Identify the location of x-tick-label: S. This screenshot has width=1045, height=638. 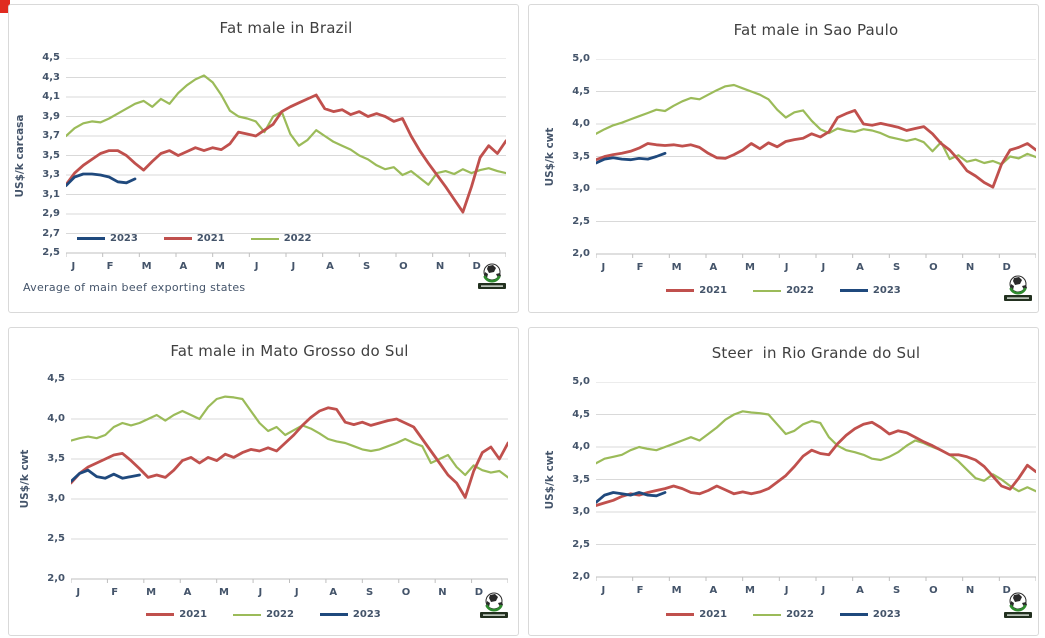
(897, 267).